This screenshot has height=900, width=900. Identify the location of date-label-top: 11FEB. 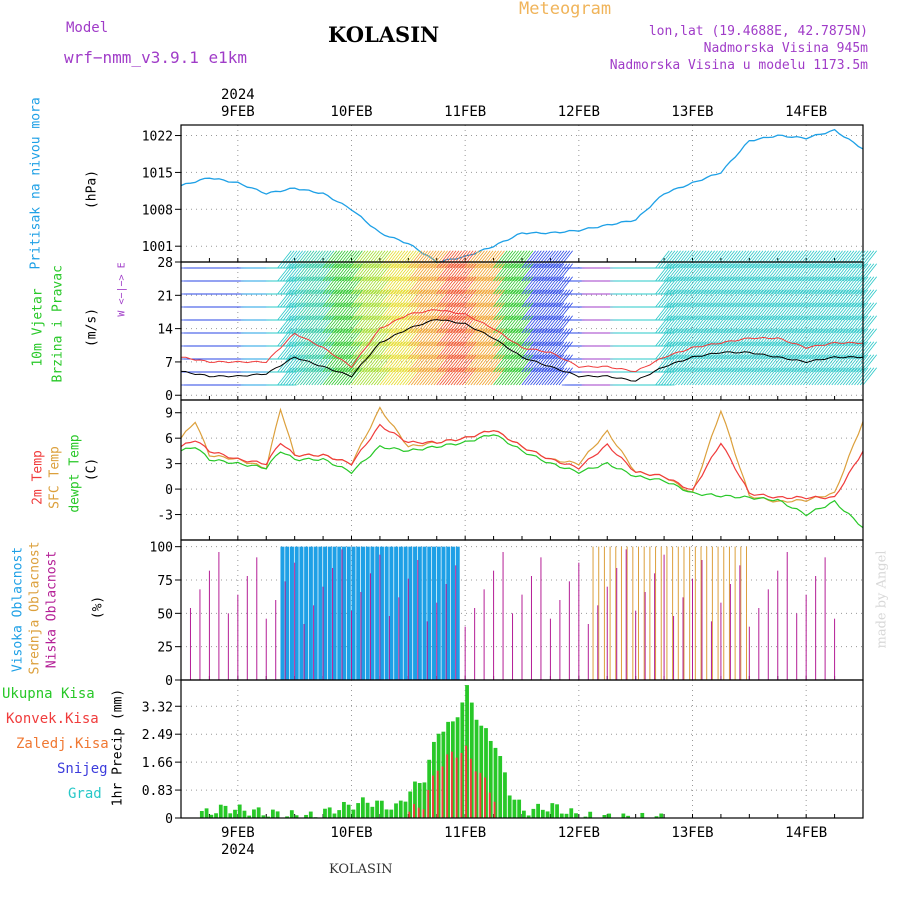
(465, 112).